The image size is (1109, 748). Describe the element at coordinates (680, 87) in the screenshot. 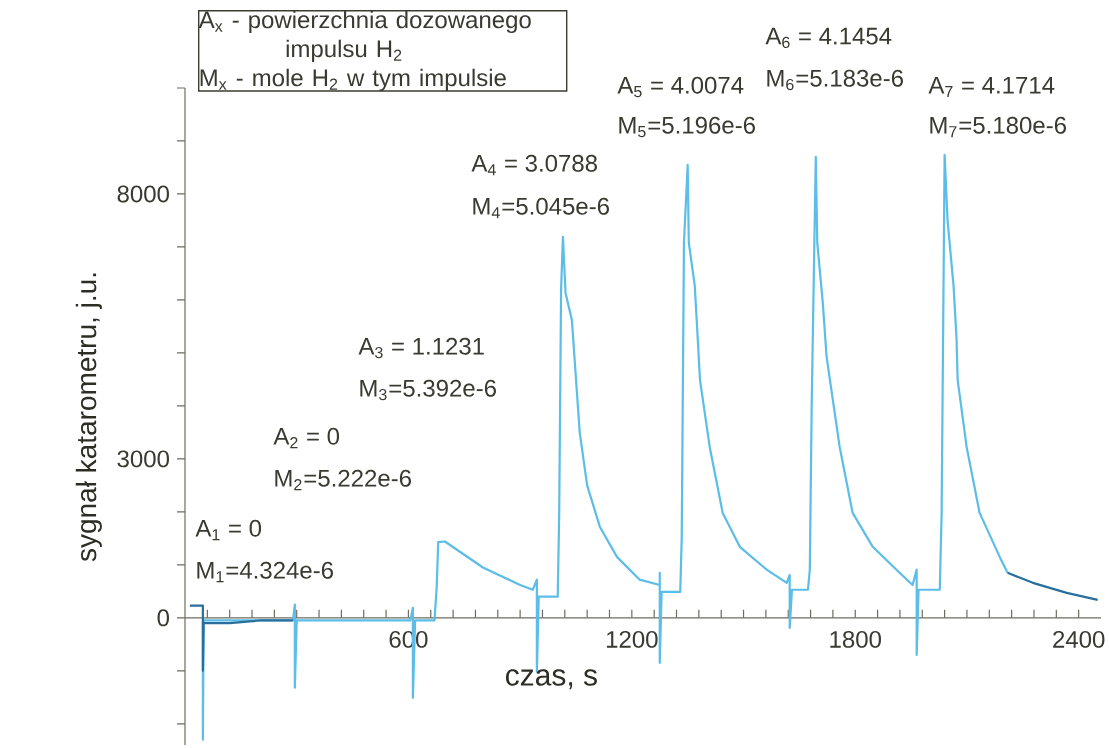

I see `annotation: A$_{5}$ = 4.0074` at that location.